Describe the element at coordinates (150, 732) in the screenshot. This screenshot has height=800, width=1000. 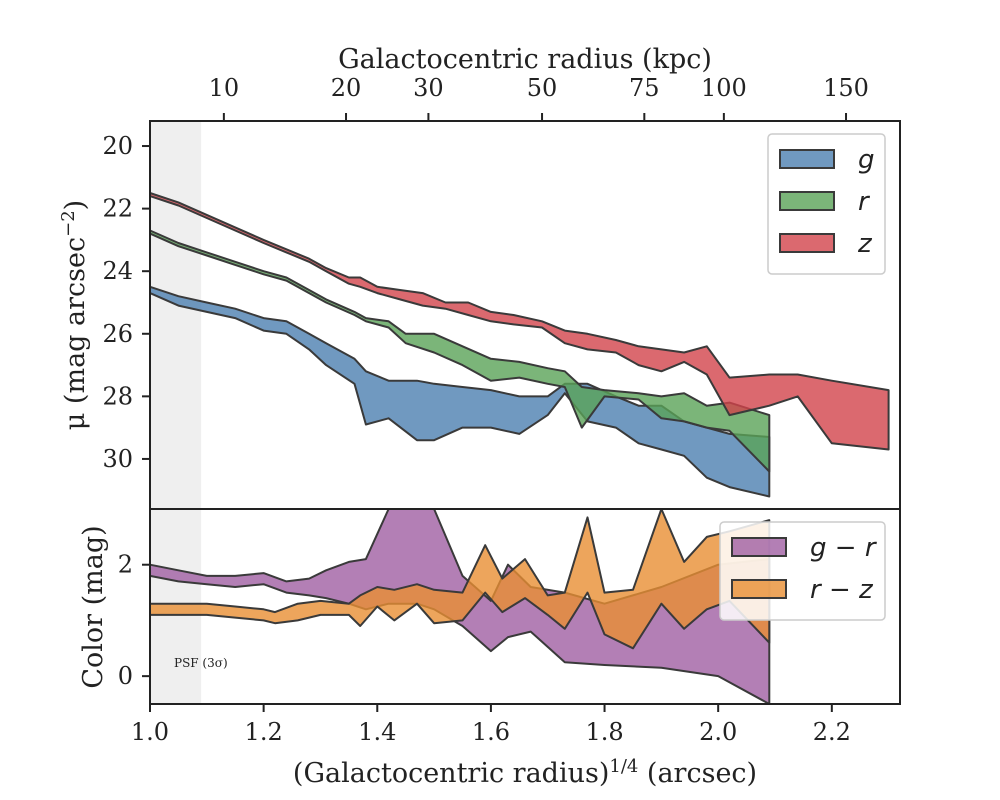
I see `x-tick-label: 1.0` at that location.